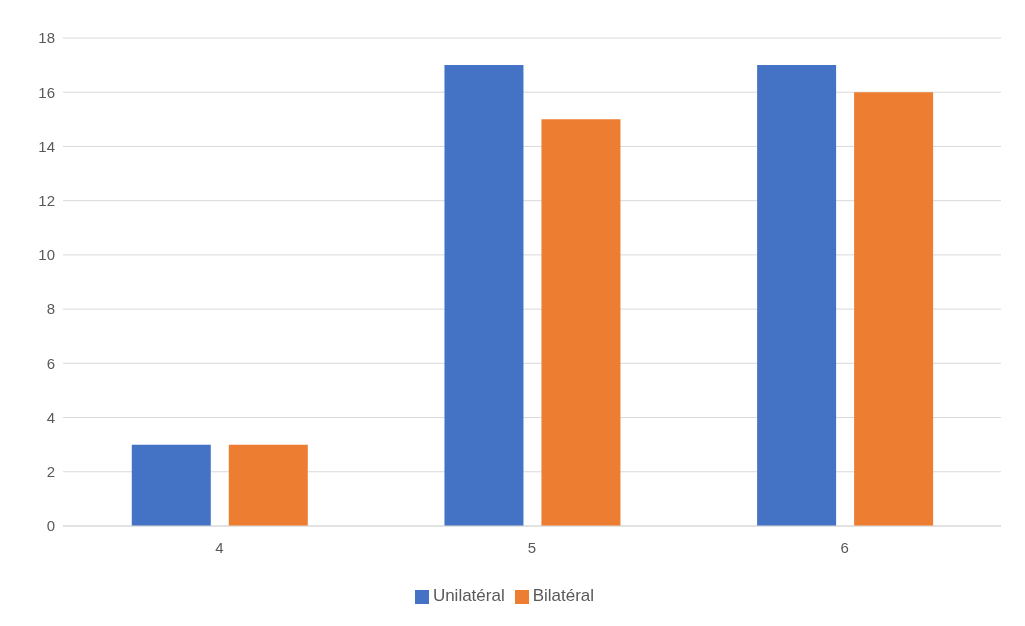 Image resolution: width=1025 pixels, height=626 pixels. I want to click on legend-label: Unilatéral, so click(468, 595).